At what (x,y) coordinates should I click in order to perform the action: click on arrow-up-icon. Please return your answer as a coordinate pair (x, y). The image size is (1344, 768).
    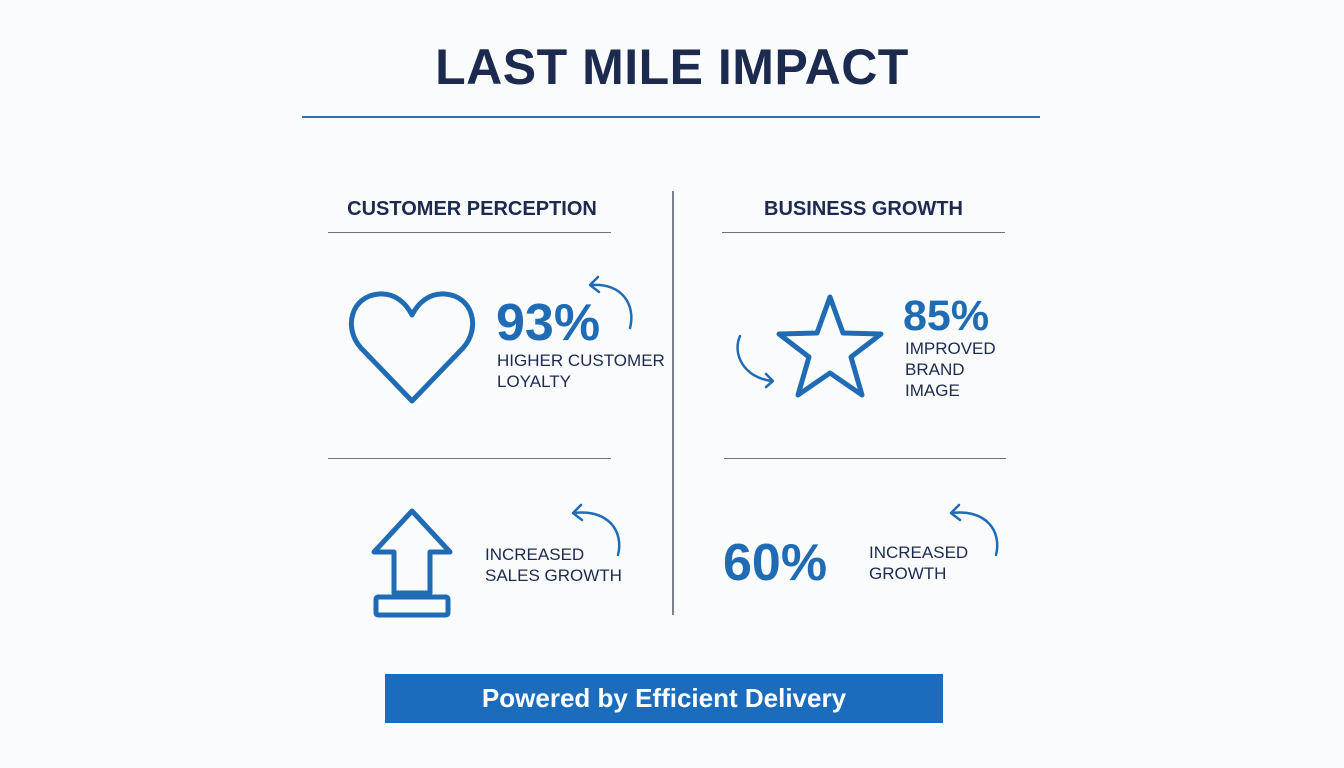
    Looking at the image, I should click on (412, 564).